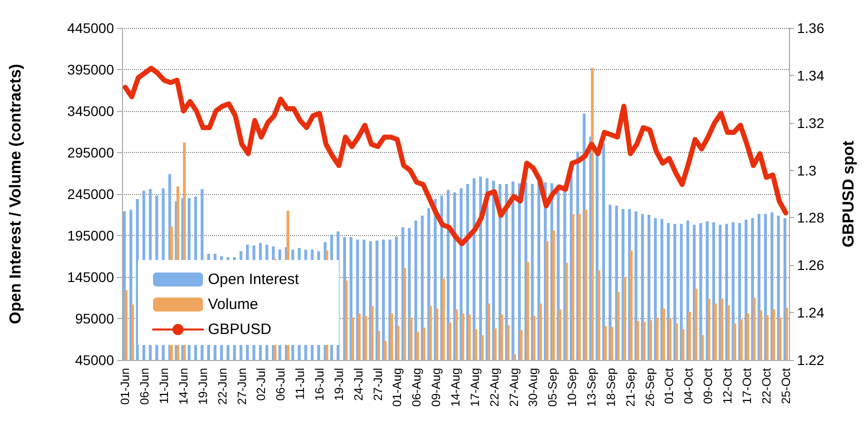  I want to click on x-tick-label: 06-Jun, so click(145, 386).